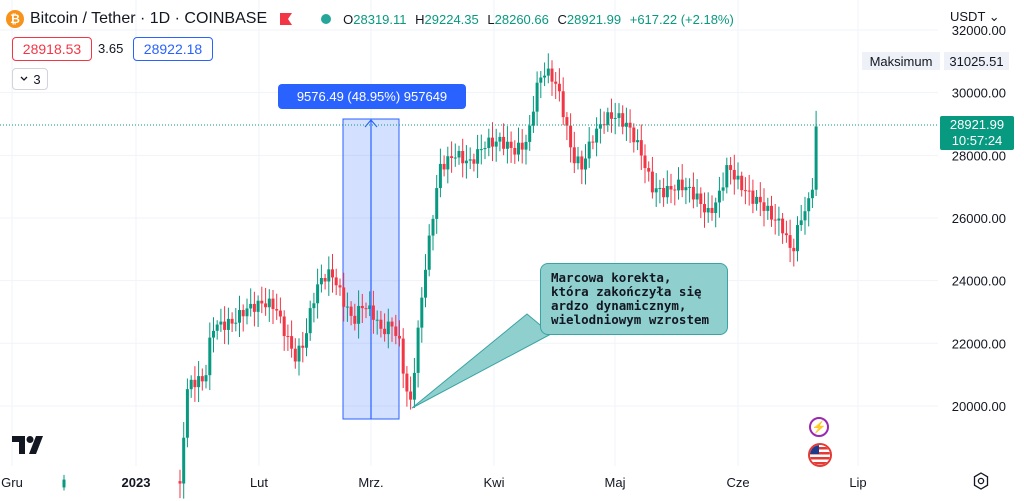 The image size is (1024, 501). What do you see at coordinates (979, 30) in the screenshot?
I see `y-axis-tick-label: 32000.00` at bounding box center [979, 30].